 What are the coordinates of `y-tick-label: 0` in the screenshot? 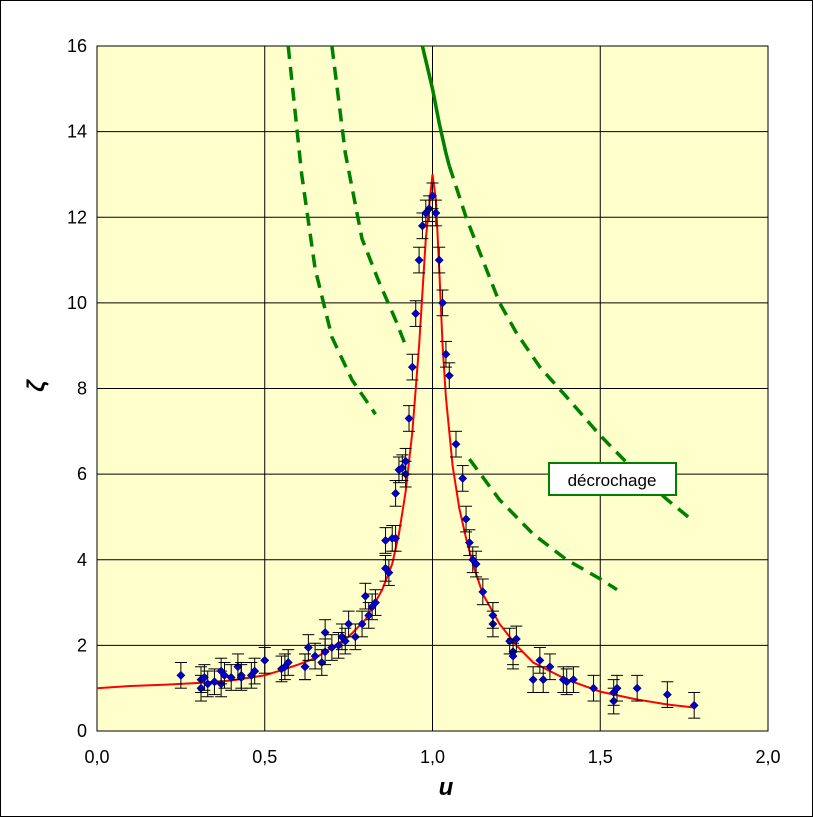 It's located at (82, 731).